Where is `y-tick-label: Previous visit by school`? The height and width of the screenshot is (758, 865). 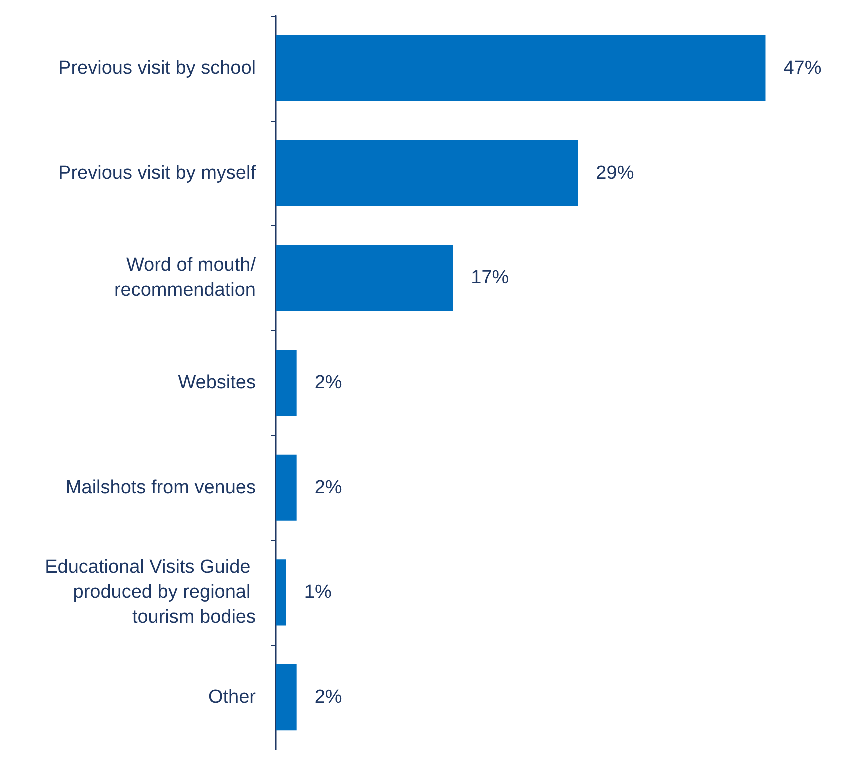
y-tick-label: Previous visit by school is located at coordinates (157, 68).